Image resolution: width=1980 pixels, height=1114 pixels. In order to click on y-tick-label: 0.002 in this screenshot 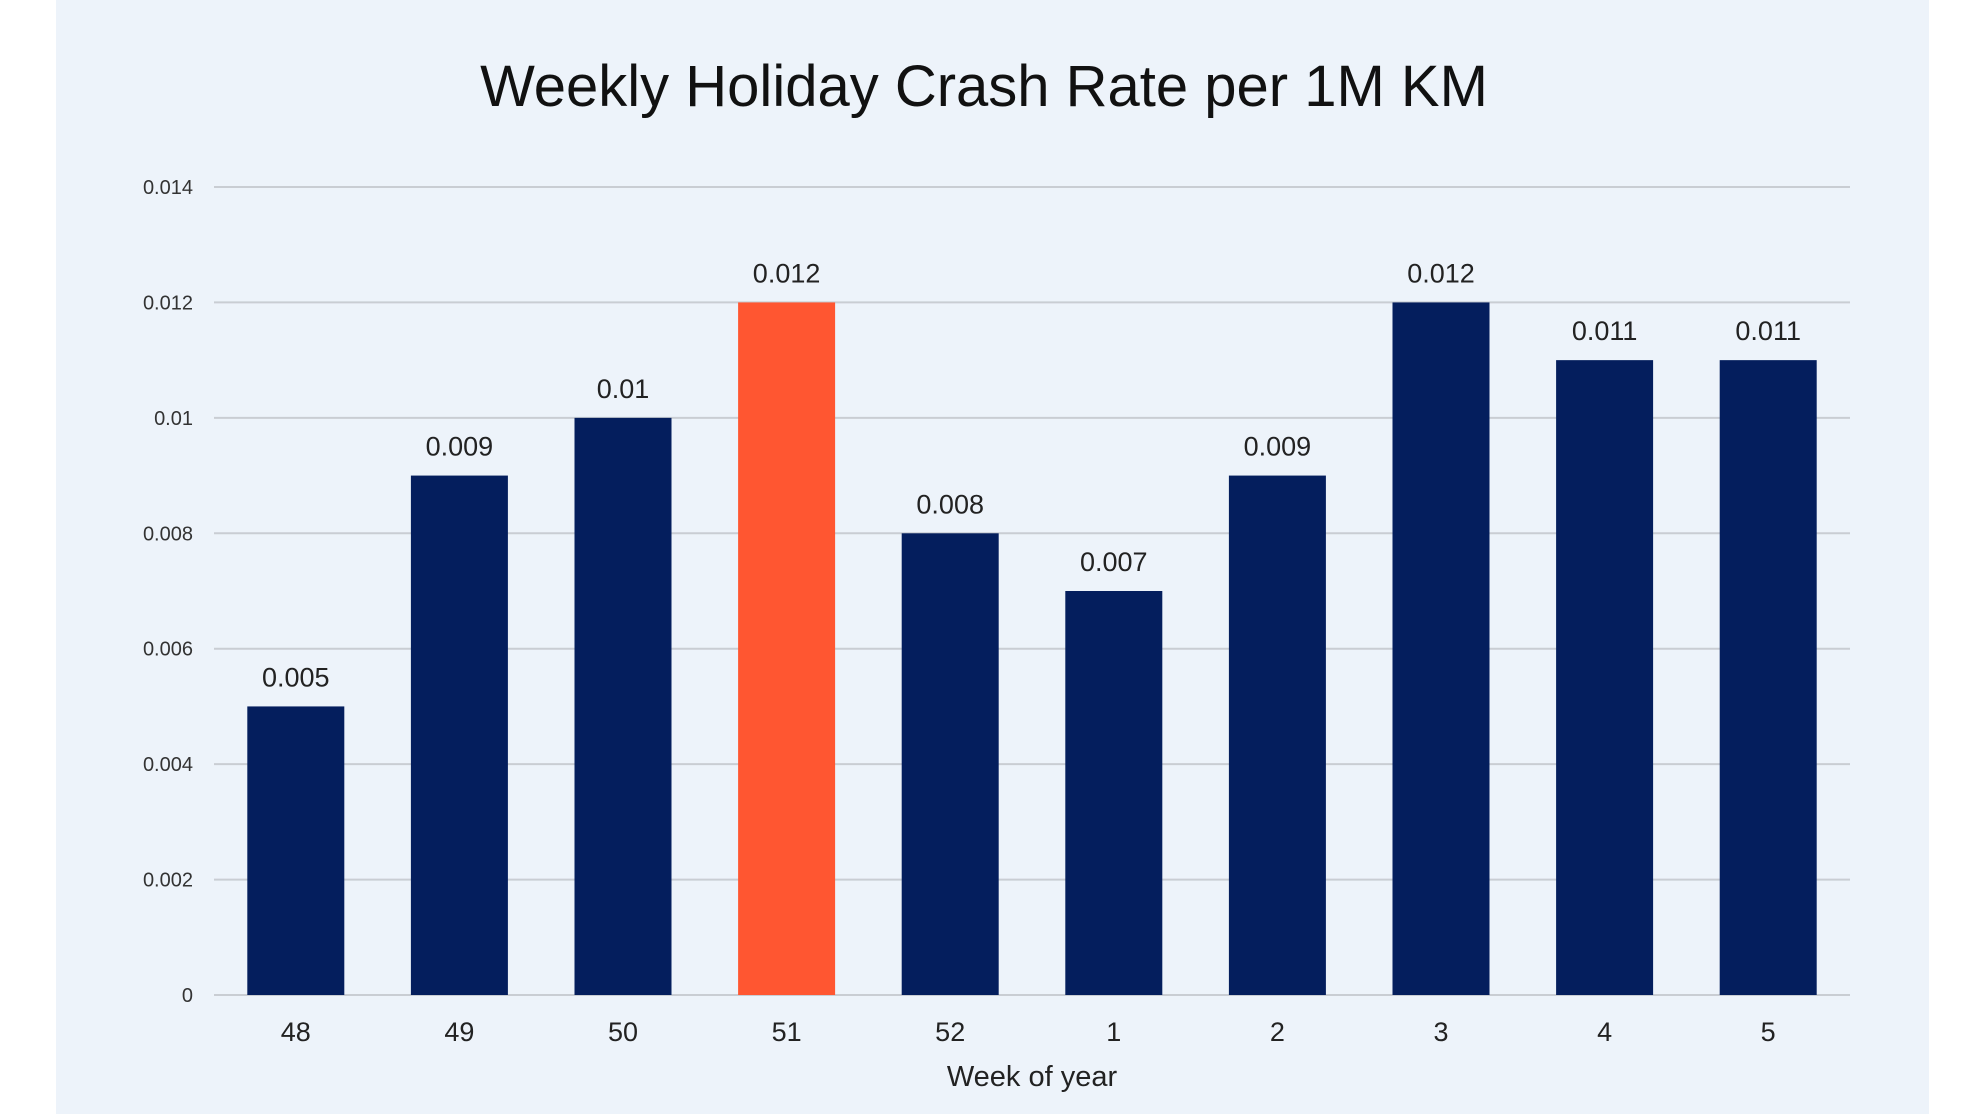, I will do `click(168, 881)`.